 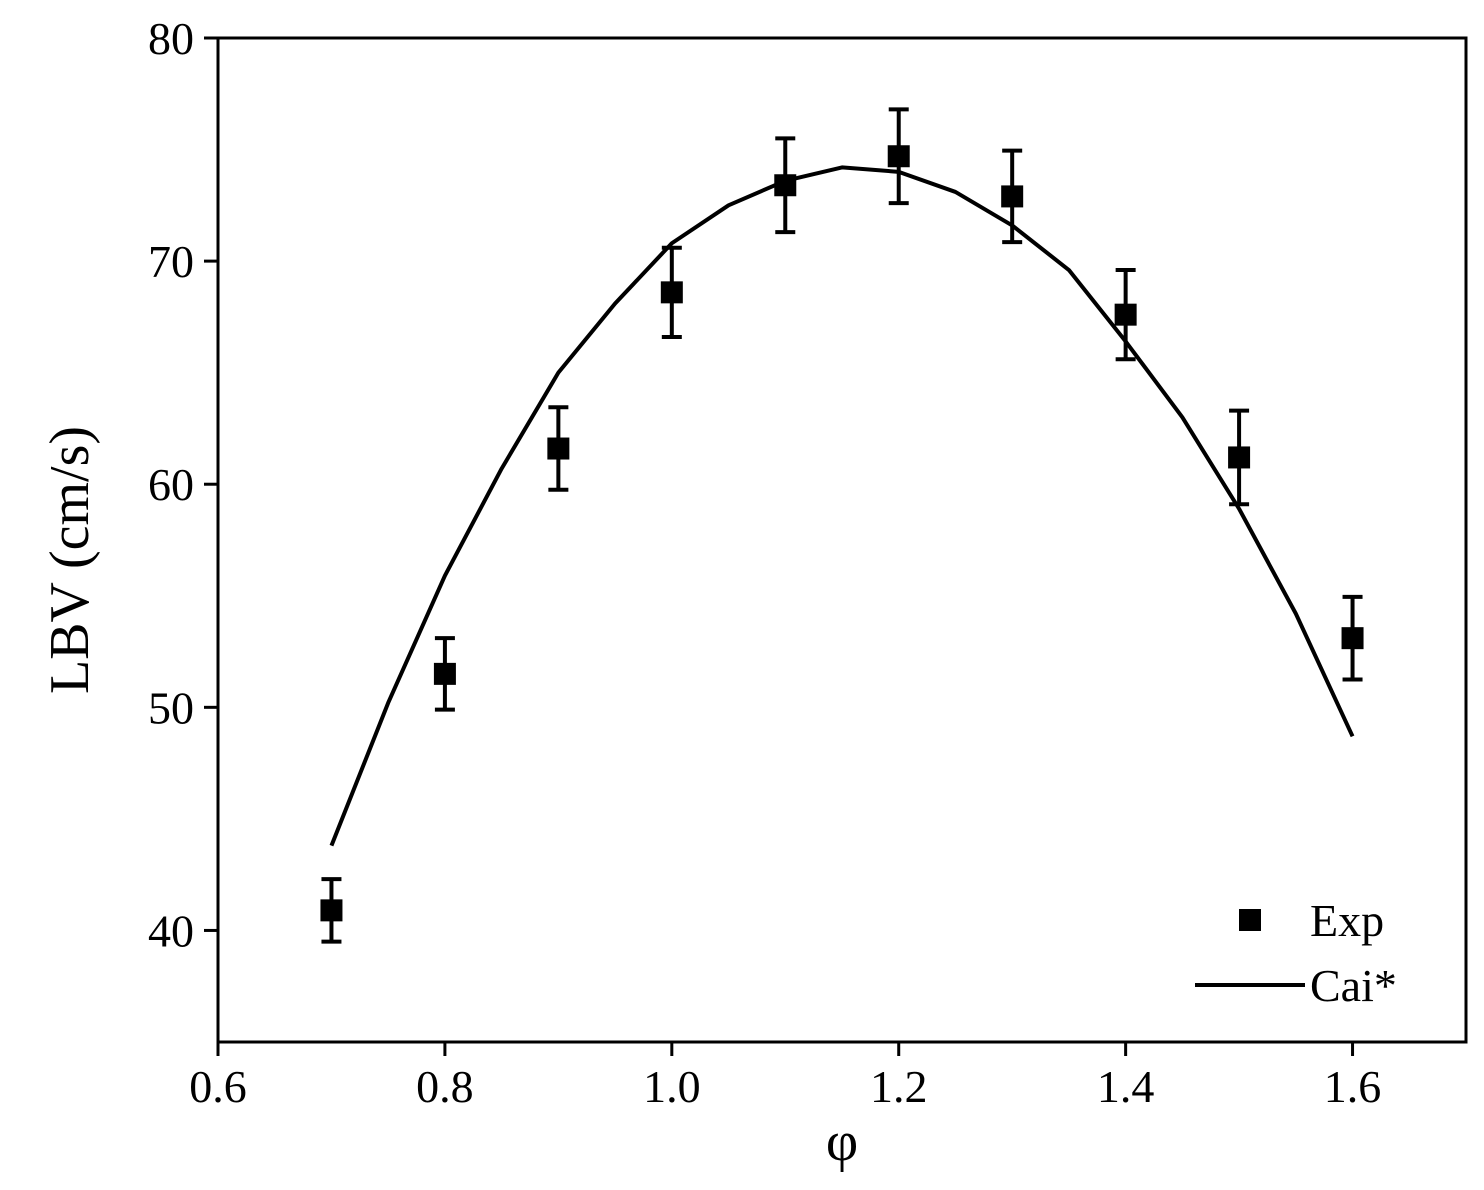 What do you see at coordinates (672, 1086) in the screenshot?
I see `x-tick-label: 1.0` at bounding box center [672, 1086].